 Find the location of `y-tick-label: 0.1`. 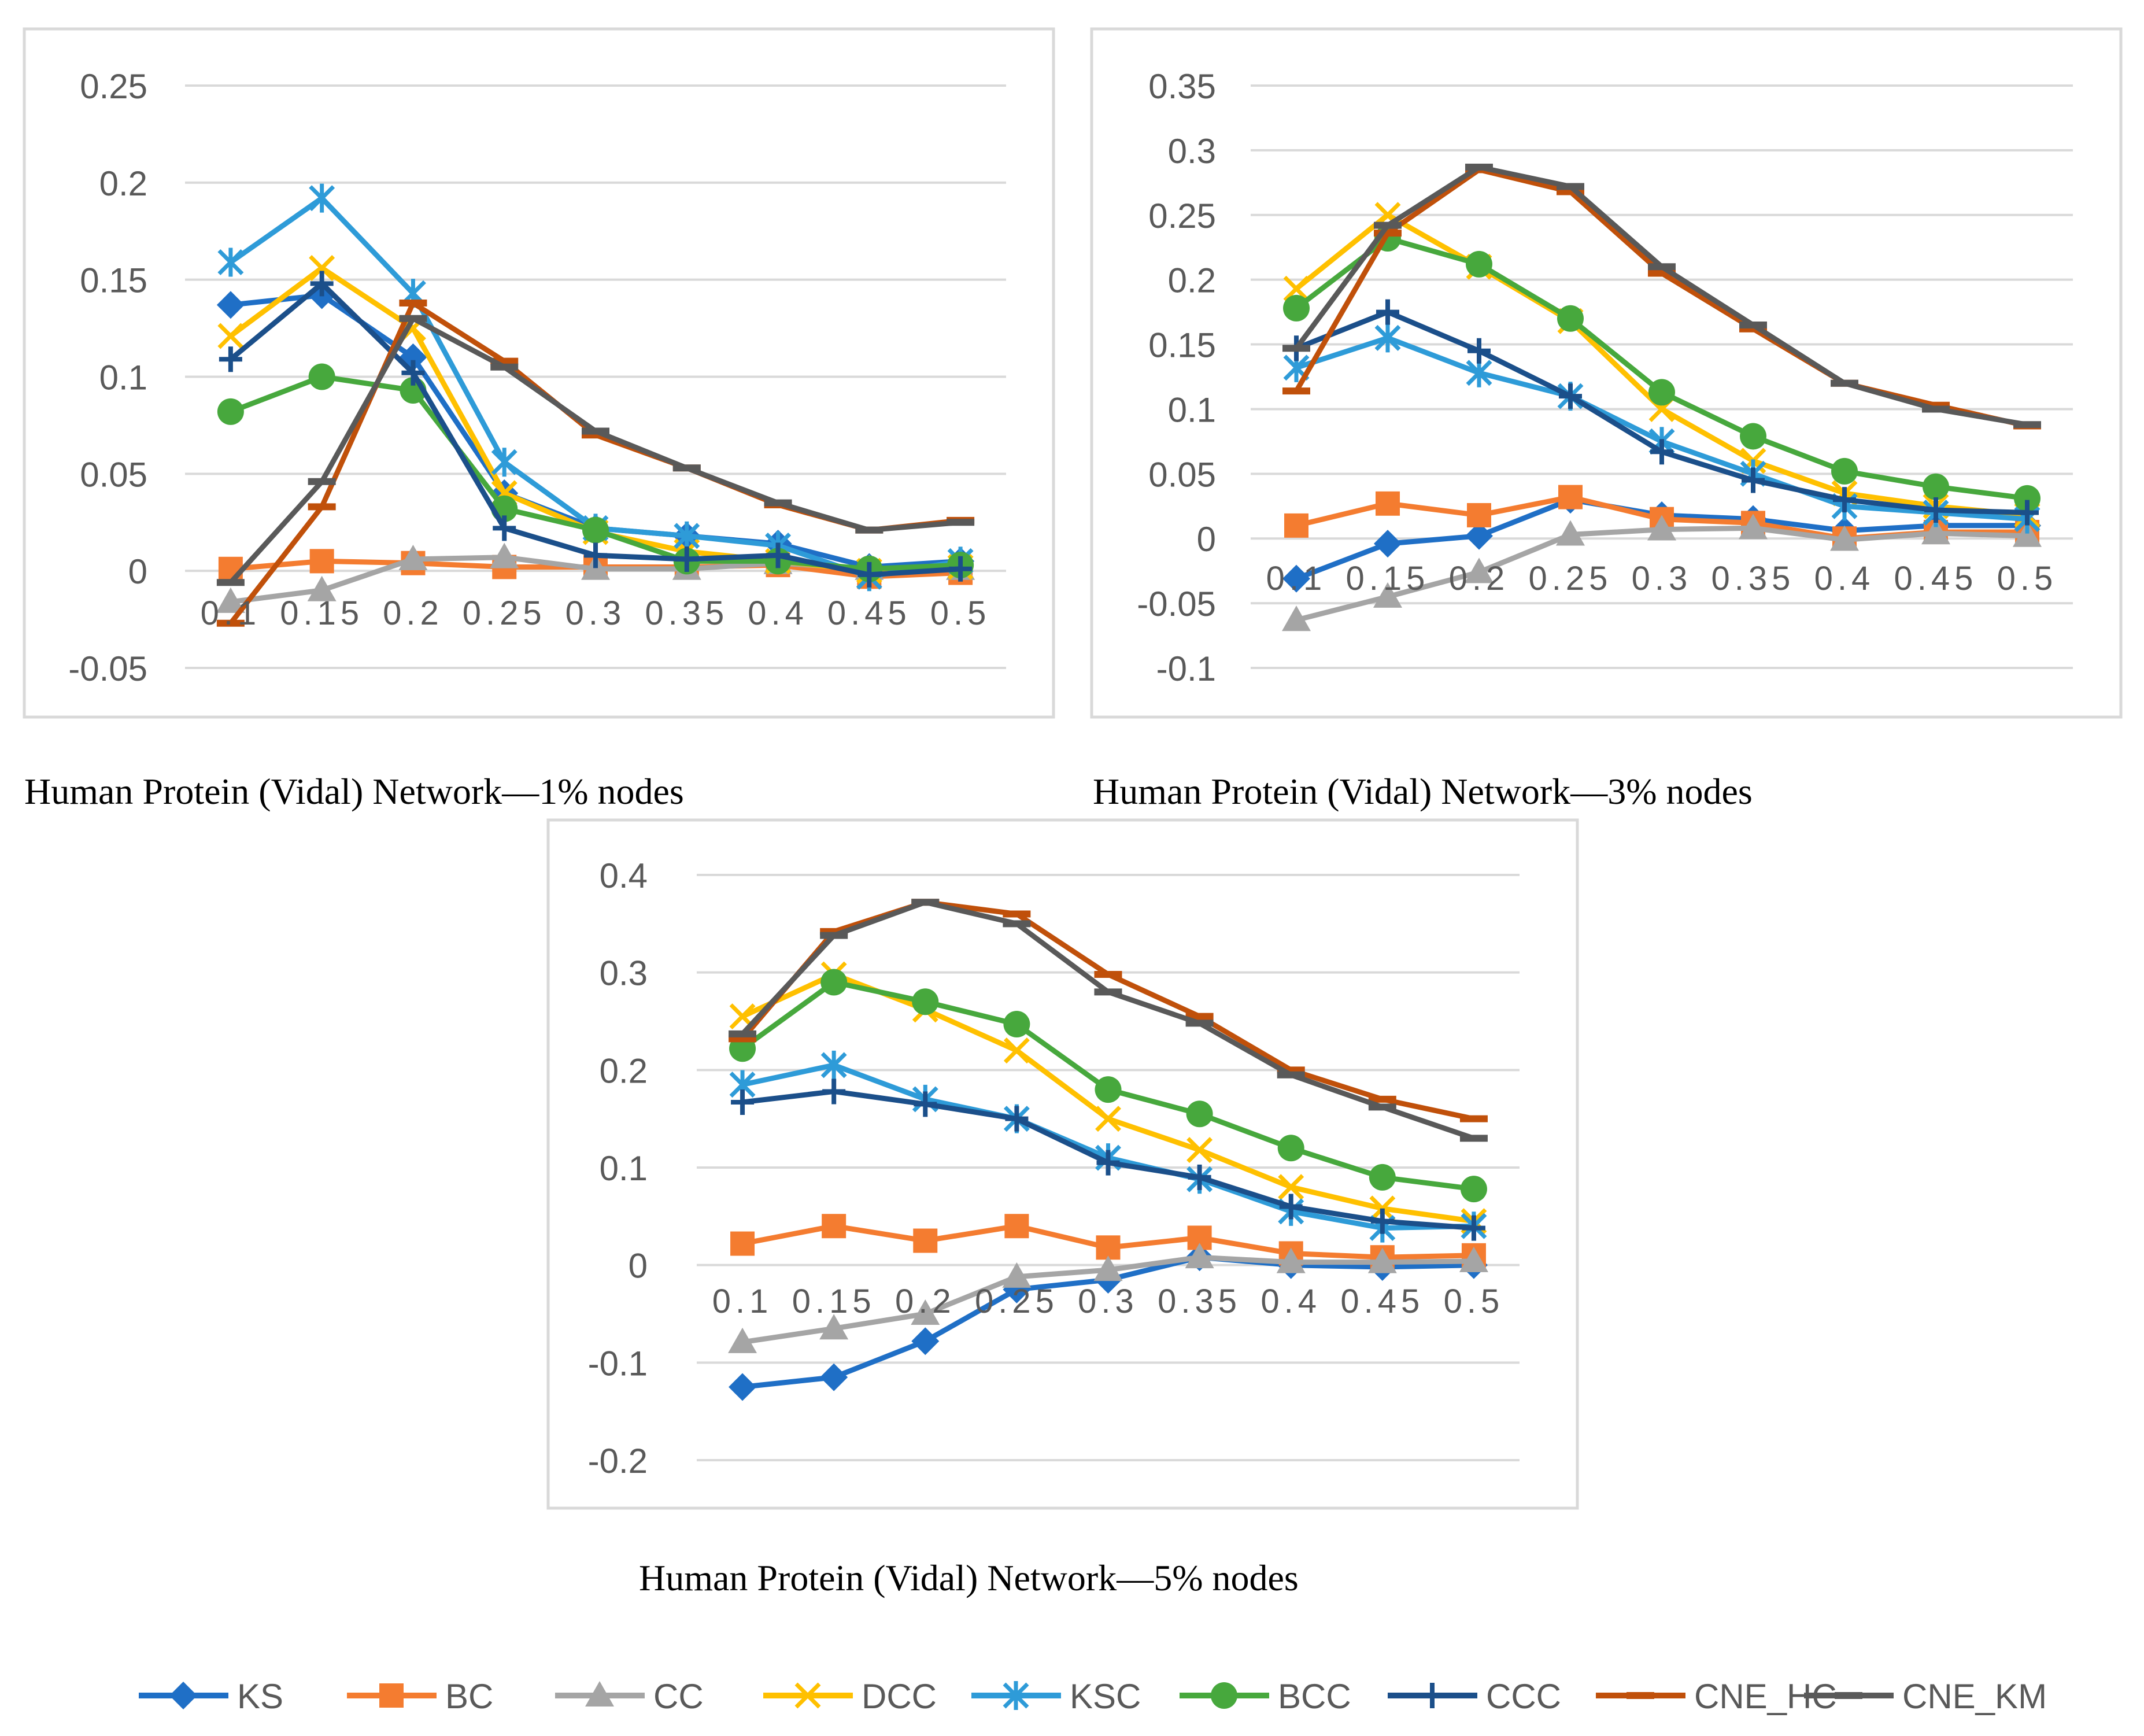

y-tick-label: 0.1 is located at coordinates (123, 378).